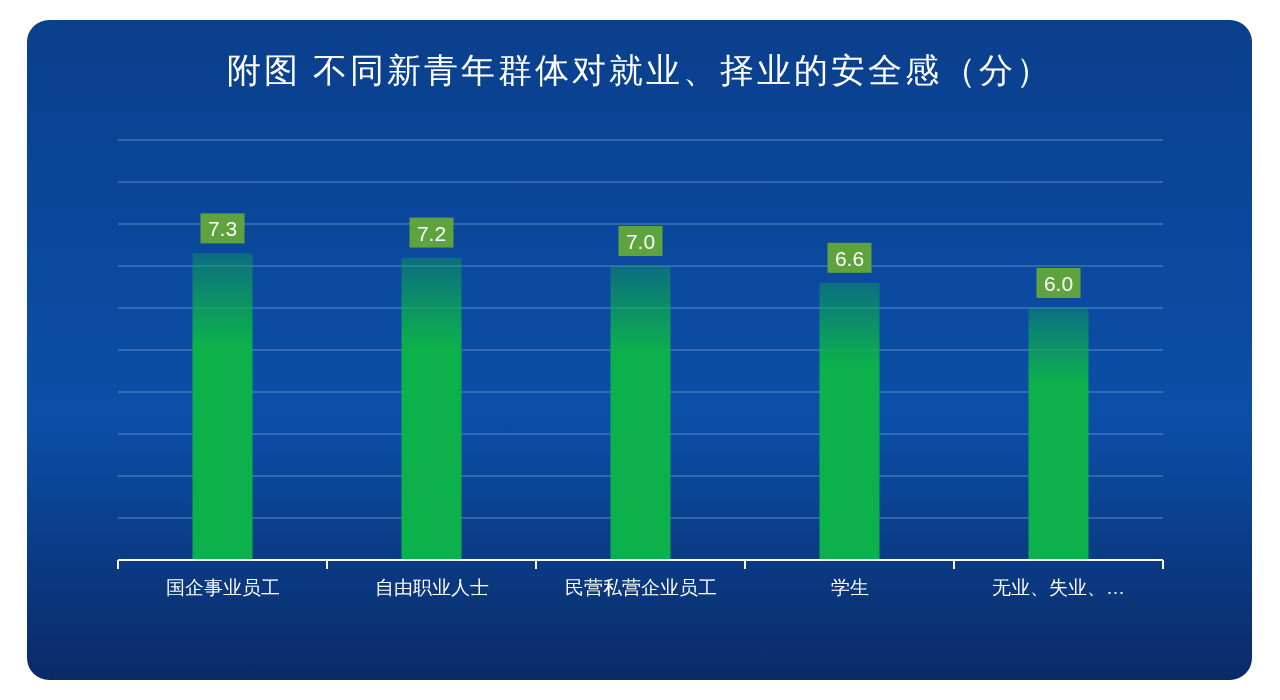  What do you see at coordinates (222, 587) in the screenshot?
I see `x-tick-label: 国企事业员工` at bounding box center [222, 587].